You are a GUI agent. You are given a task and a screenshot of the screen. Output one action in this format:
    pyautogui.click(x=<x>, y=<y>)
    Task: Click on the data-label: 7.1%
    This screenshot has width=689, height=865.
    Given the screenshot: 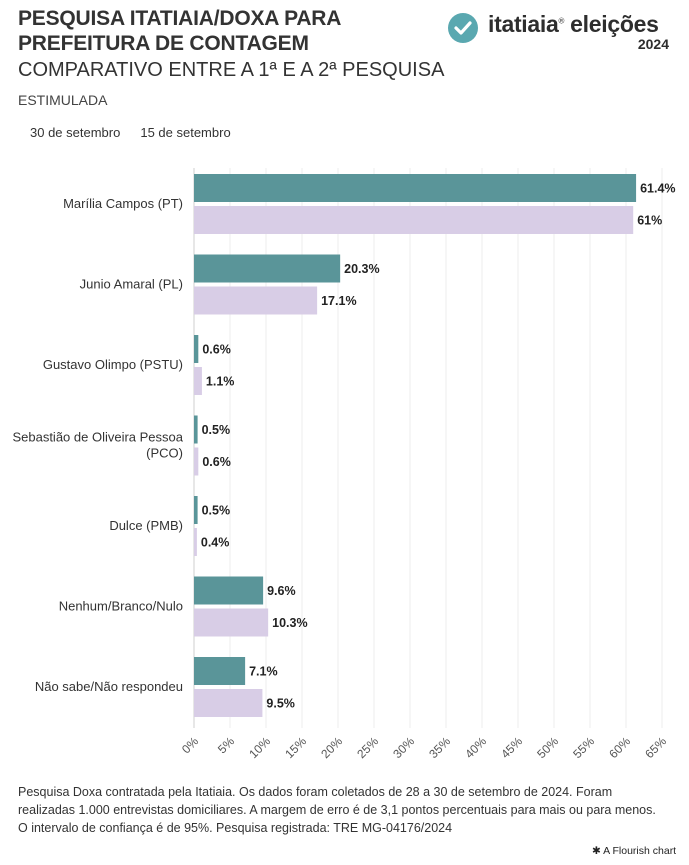 What is the action you would take?
    pyautogui.click(x=263, y=672)
    